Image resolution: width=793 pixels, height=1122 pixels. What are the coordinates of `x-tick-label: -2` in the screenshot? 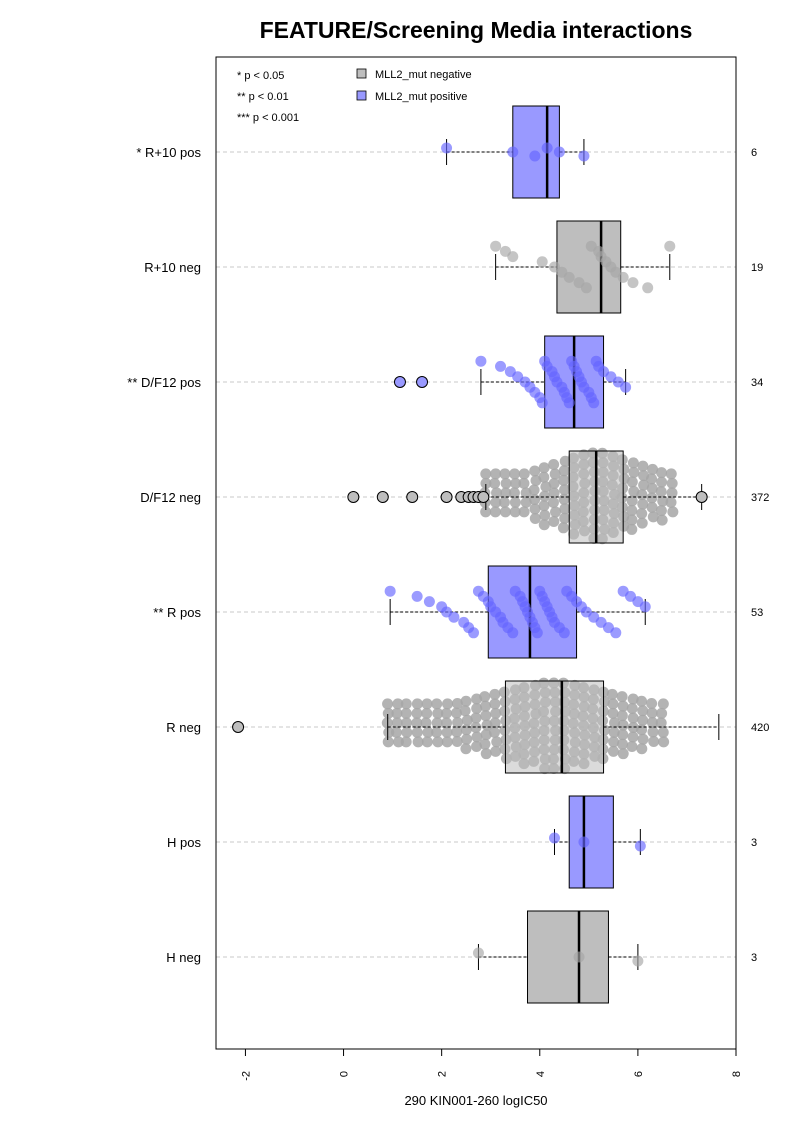 It's located at (246, 1076).